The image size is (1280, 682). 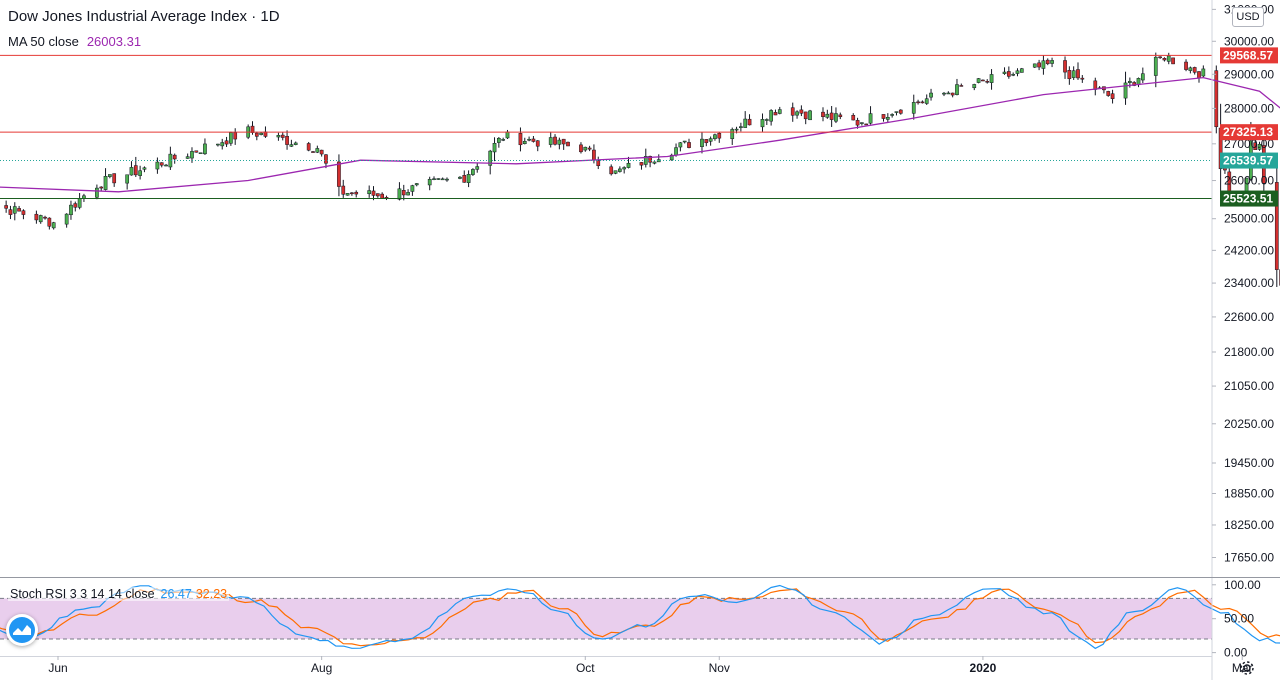 I want to click on gear-icon, so click(x=1247, y=668).